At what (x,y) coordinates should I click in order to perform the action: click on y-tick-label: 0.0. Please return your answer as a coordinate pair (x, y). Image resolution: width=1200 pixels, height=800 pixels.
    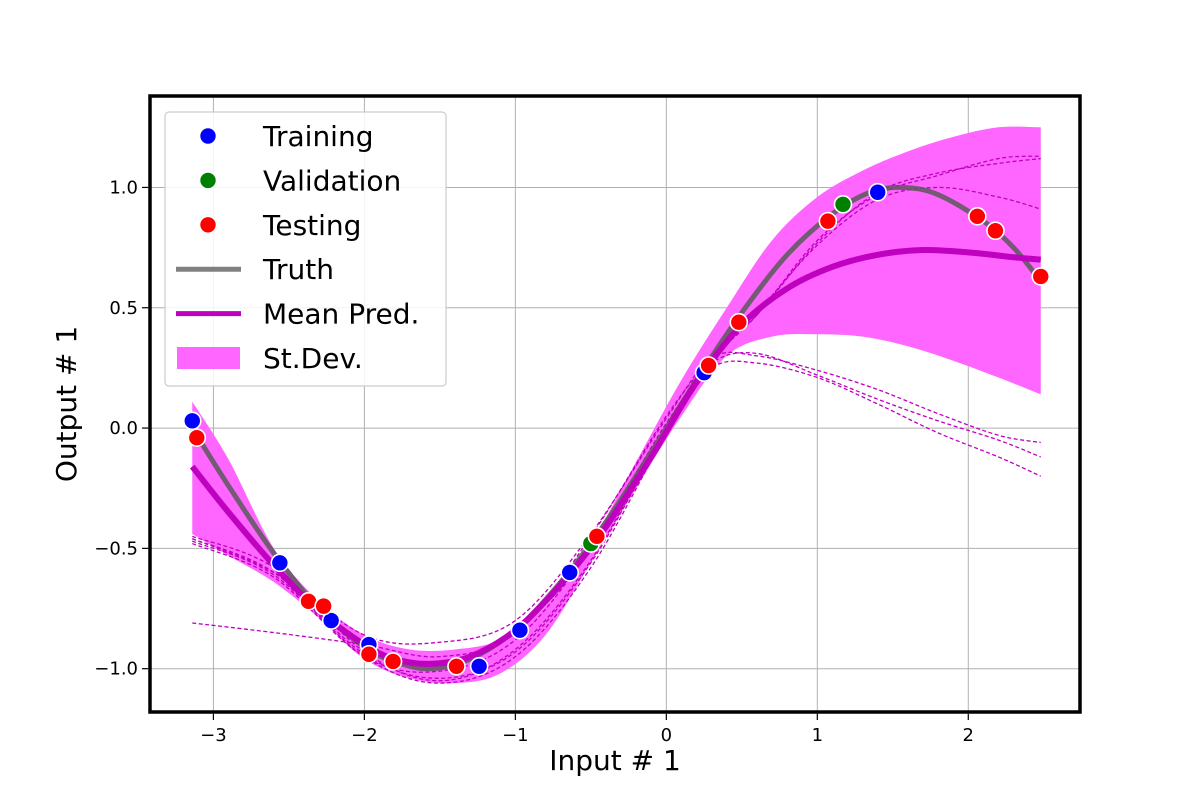
    Looking at the image, I should click on (123, 428).